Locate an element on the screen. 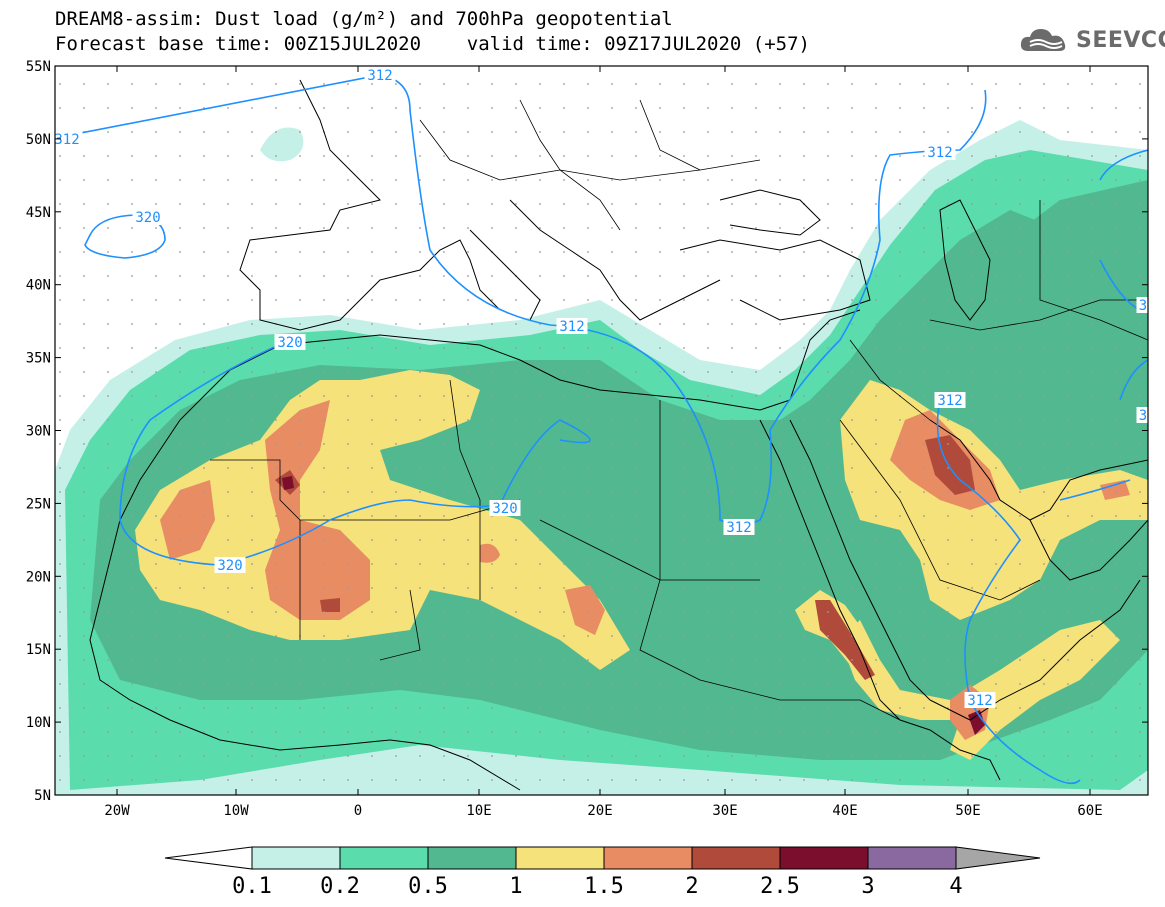  border-ethiopia is located at coordinates (840, 710).